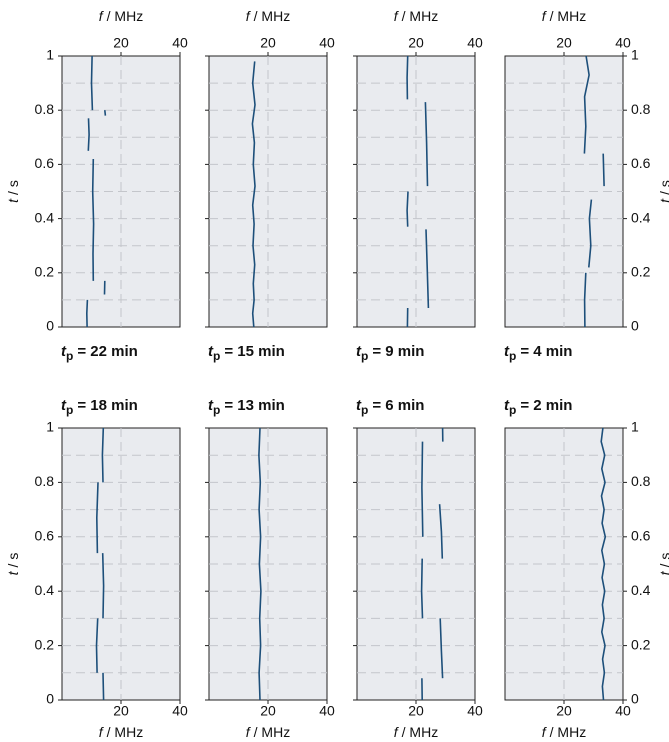 This screenshot has width=669, height=742. Describe the element at coordinates (107, 405) in the screenshot. I see `title-text: = 18 min` at that location.